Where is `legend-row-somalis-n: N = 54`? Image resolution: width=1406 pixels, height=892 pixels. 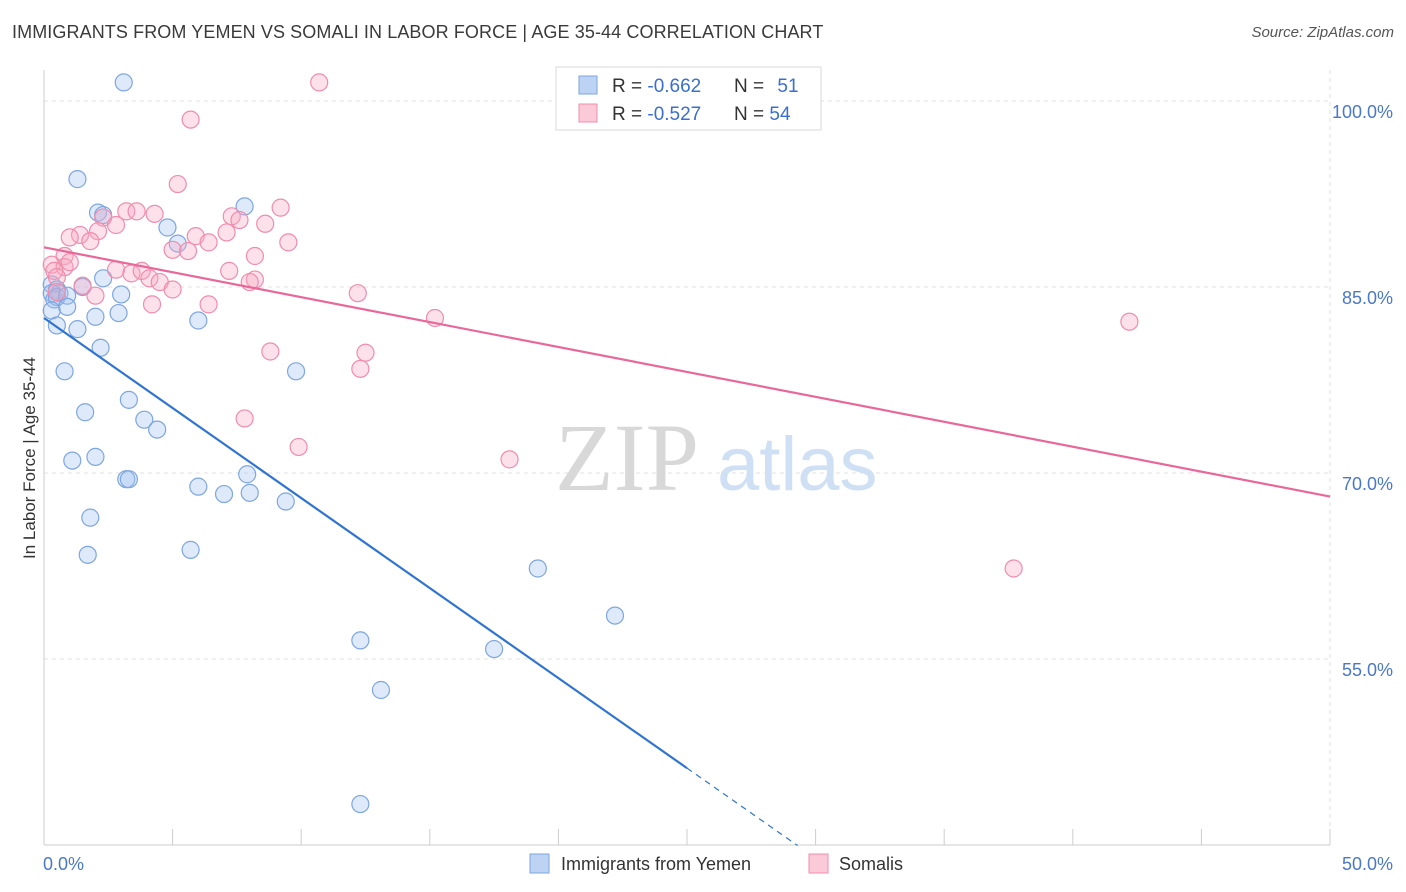 legend-row-somalis-n: N = 54 is located at coordinates (762, 114).